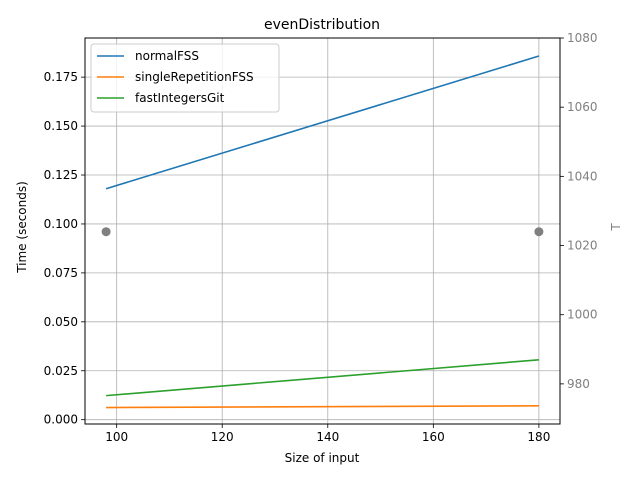 Image resolution: width=640 pixels, height=480 pixels. Describe the element at coordinates (538, 437) in the screenshot. I see `x-tick-label: 180` at that location.